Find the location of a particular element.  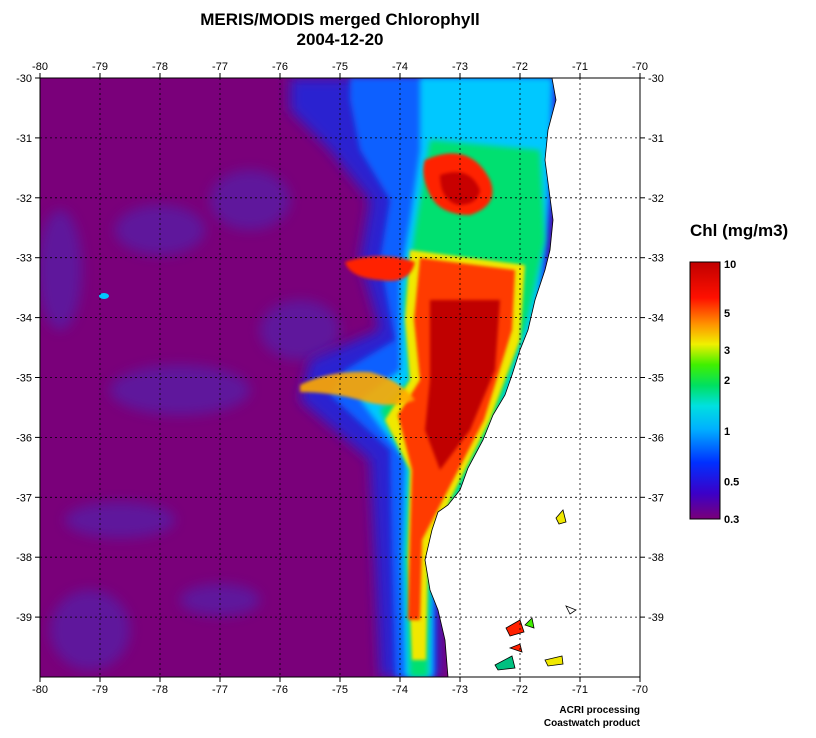

lon-tick-label-bottom: -73 is located at coordinates (460, 690).